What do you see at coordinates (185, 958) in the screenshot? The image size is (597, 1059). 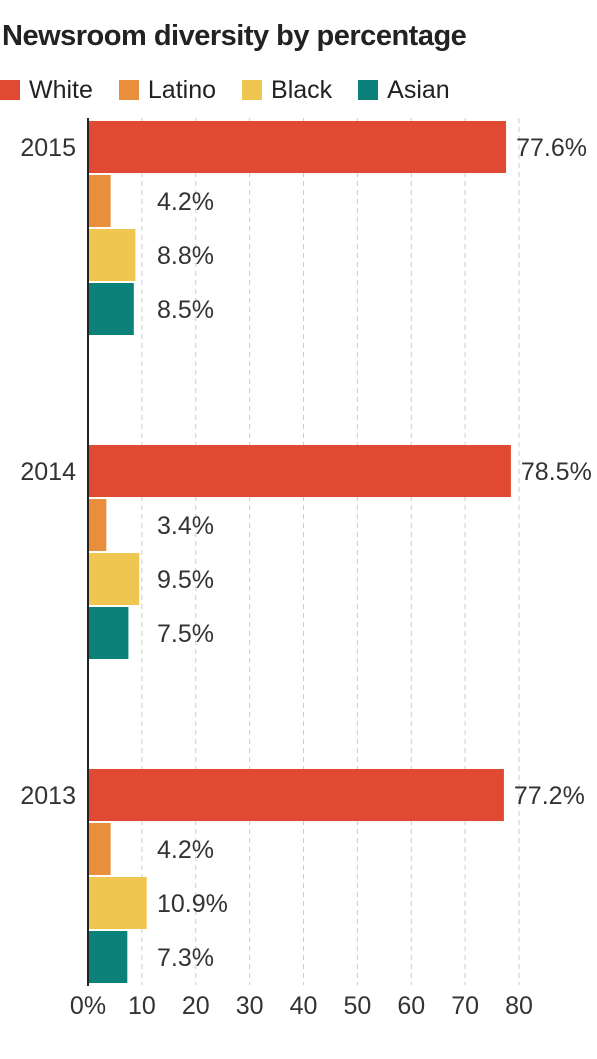 I see `data-label: 7.3%` at bounding box center [185, 958].